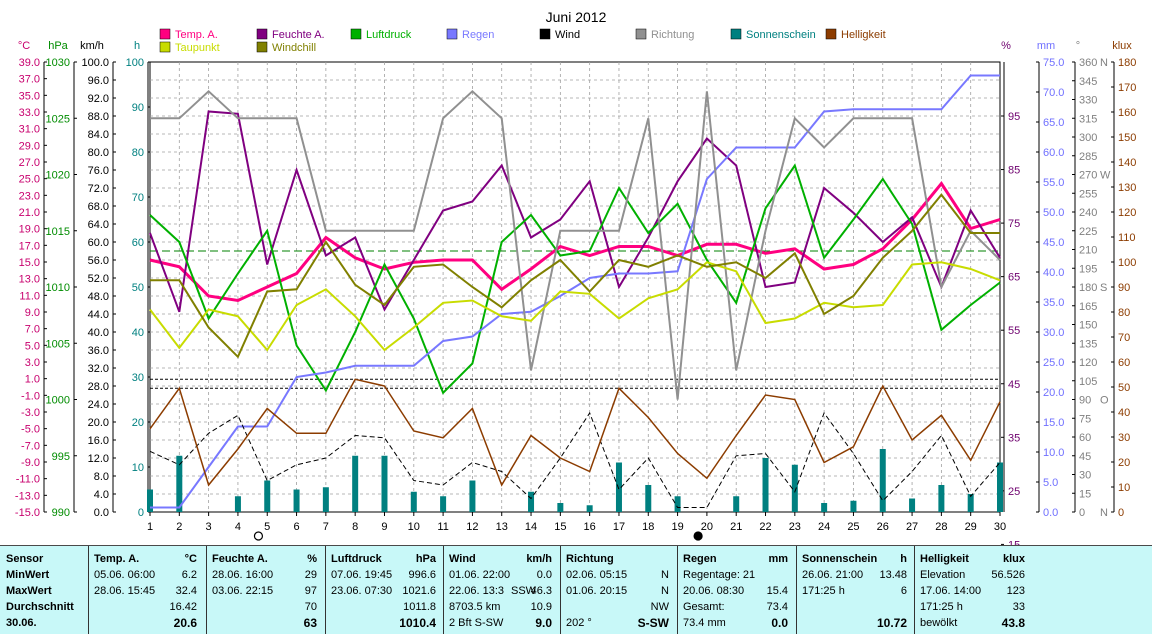 This screenshot has width=1152, height=634. What do you see at coordinates (98, 261) in the screenshot?
I see `axis-tick-label: 56.0` at bounding box center [98, 261].